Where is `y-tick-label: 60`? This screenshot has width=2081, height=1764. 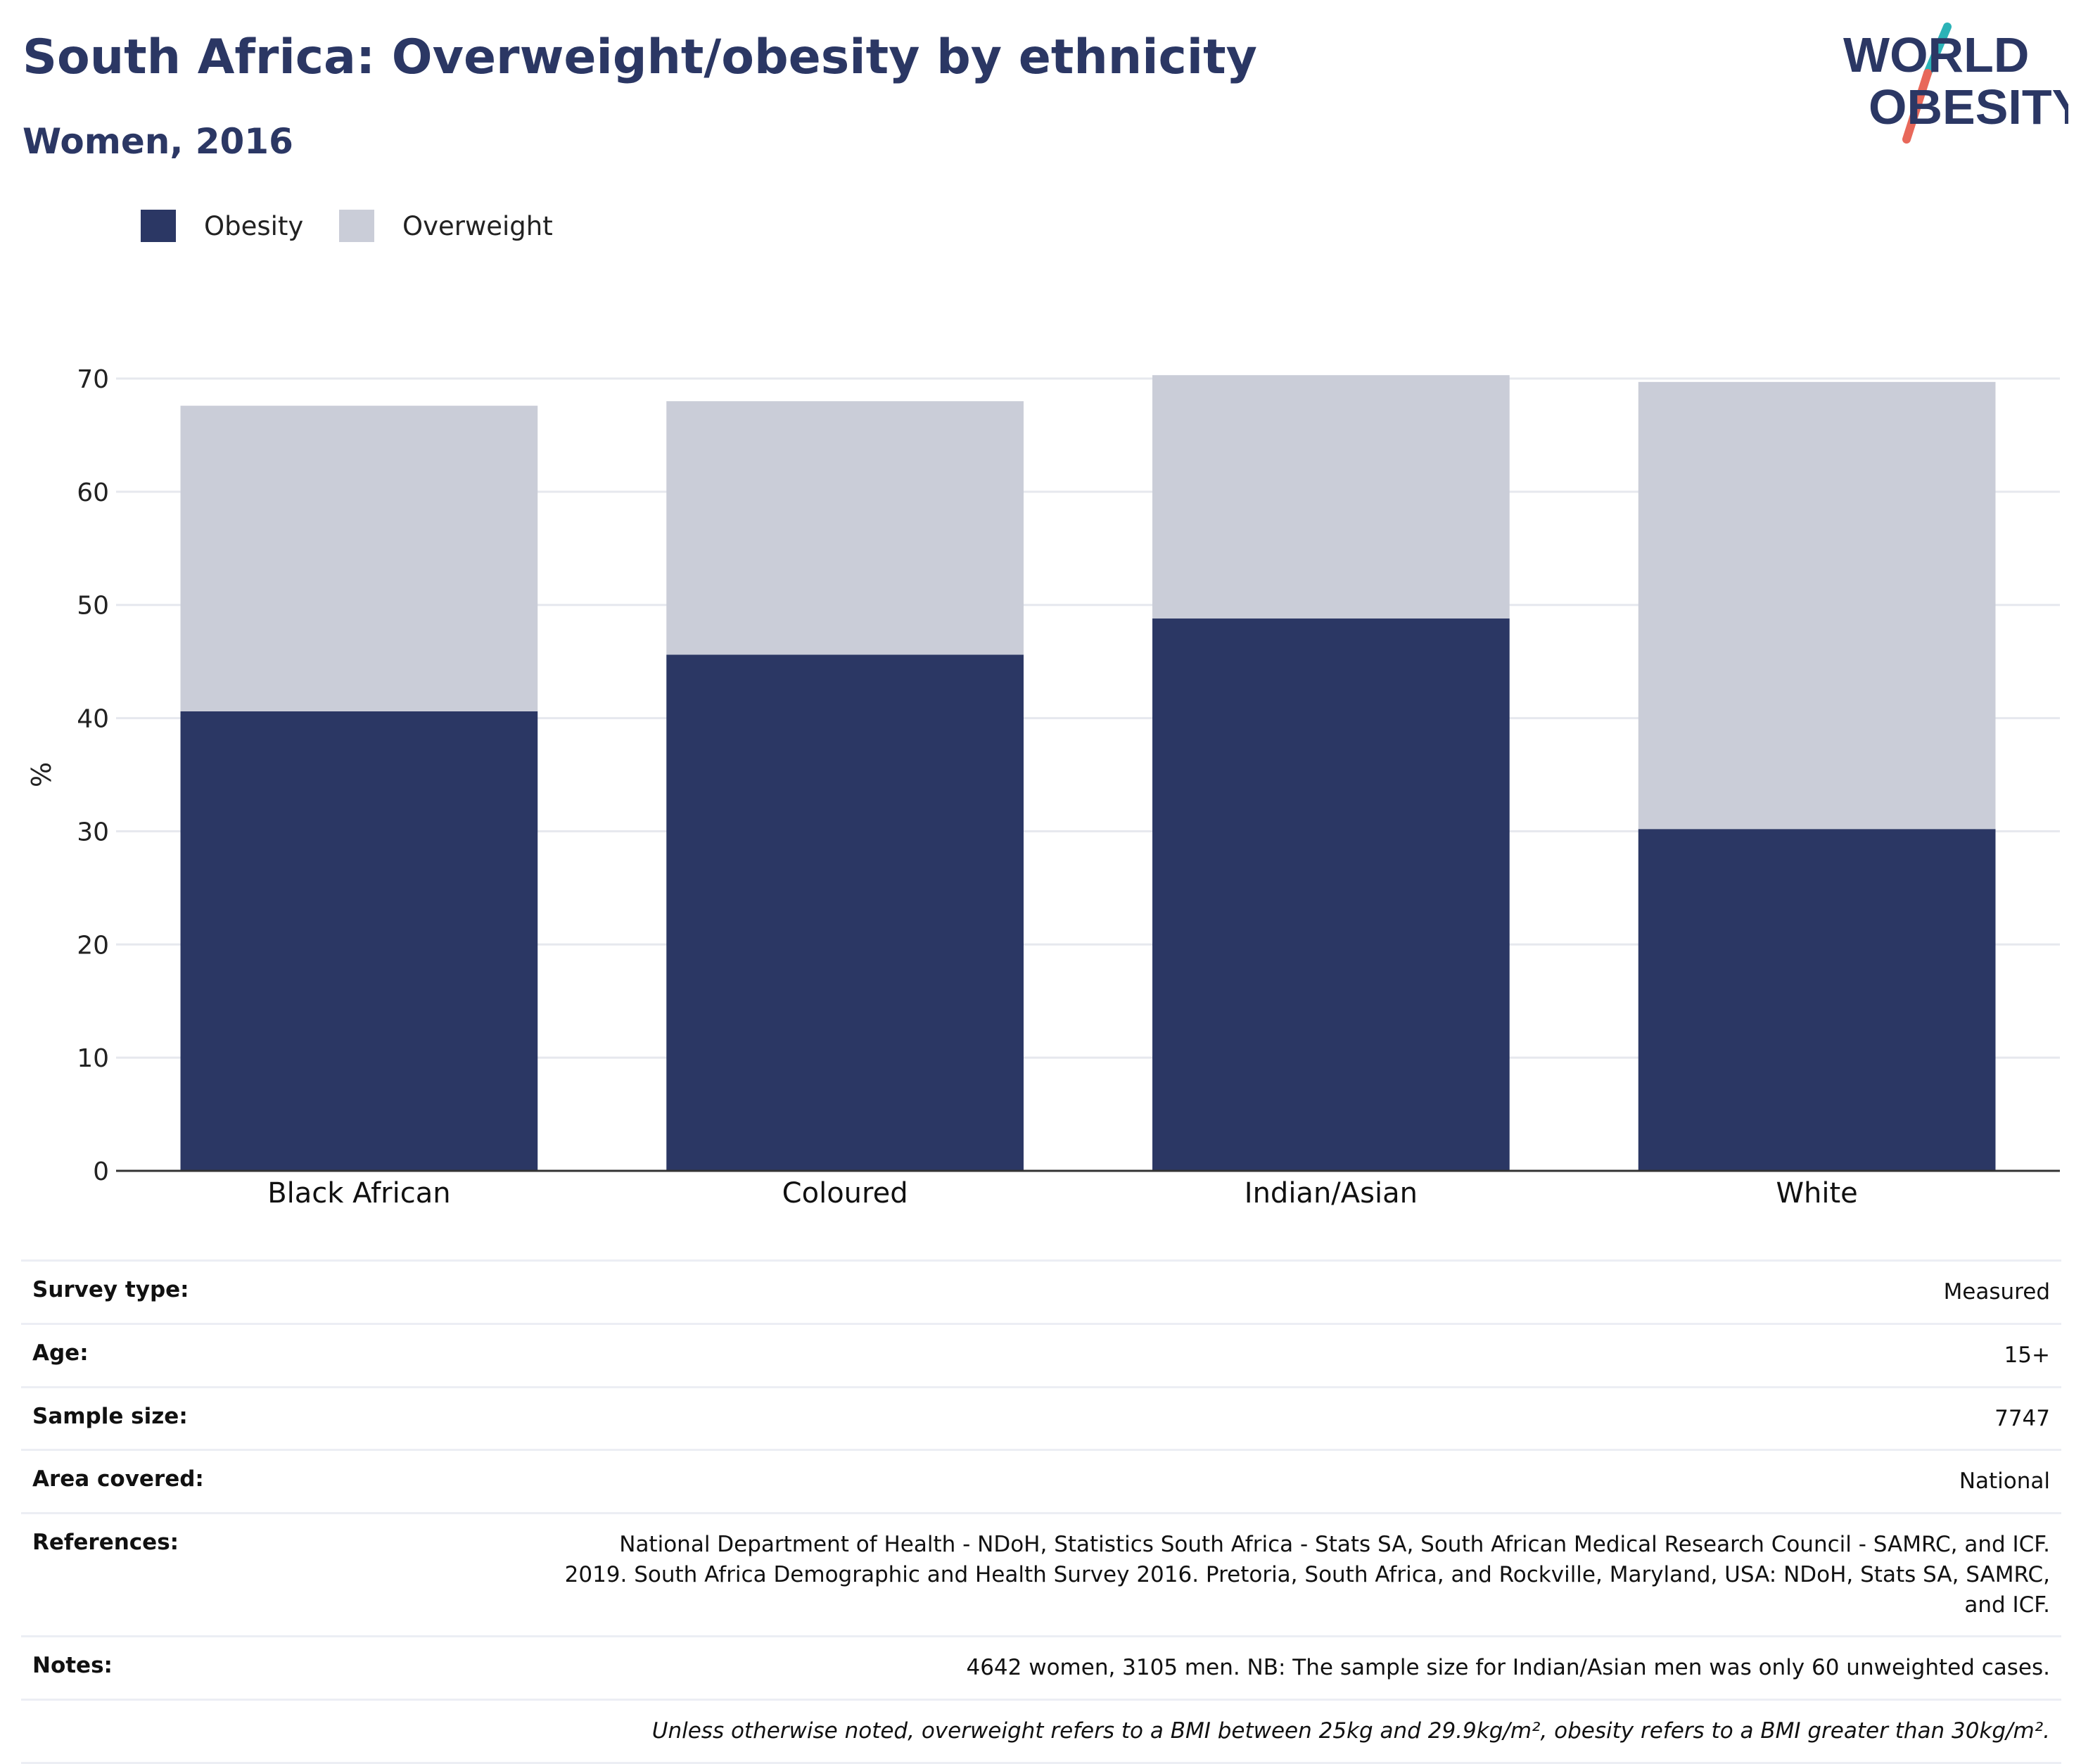 y-tick-label: 60 is located at coordinates (93, 492).